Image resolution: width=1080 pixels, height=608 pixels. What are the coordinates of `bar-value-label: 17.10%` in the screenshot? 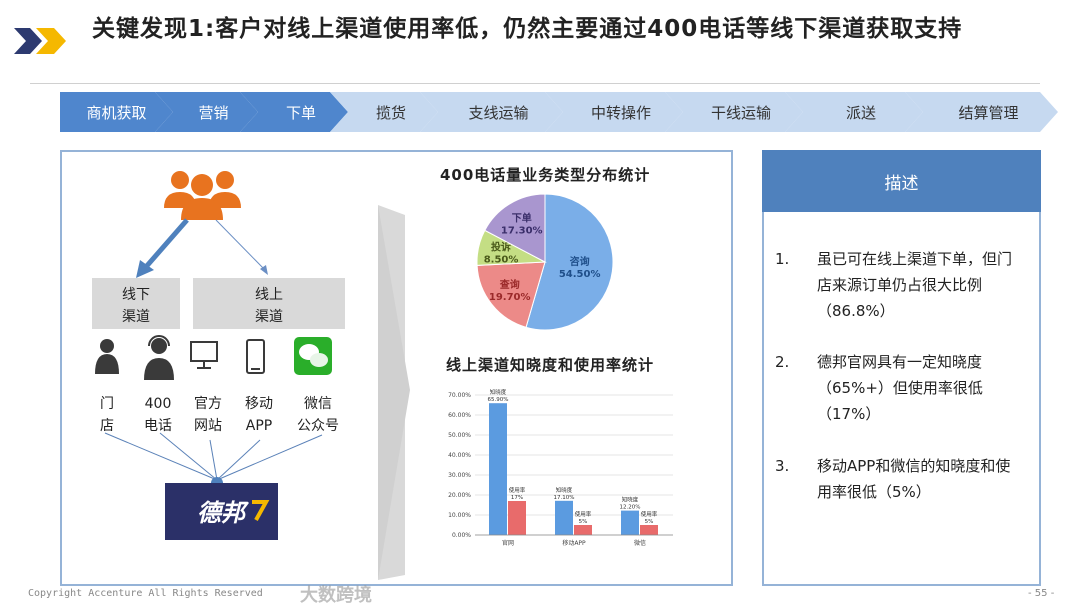 It's located at (564, 498).